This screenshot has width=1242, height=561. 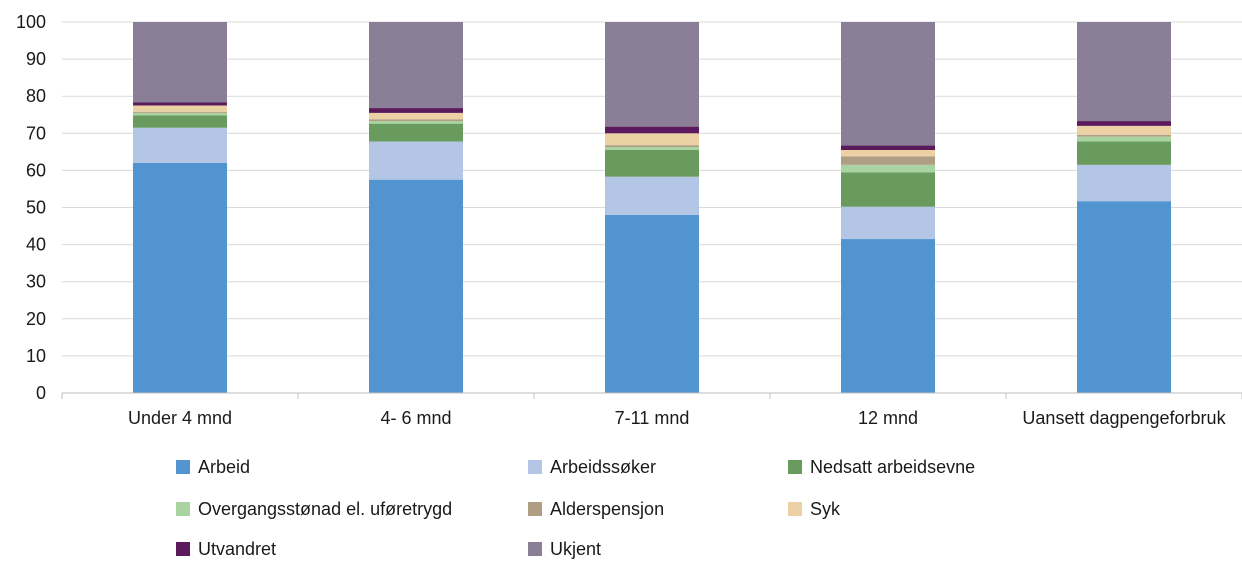 What do you see at coordinates (607, 508) in the screenshot?
I see `legend-label: Alderspensjon` at bounding box center [607, 508].